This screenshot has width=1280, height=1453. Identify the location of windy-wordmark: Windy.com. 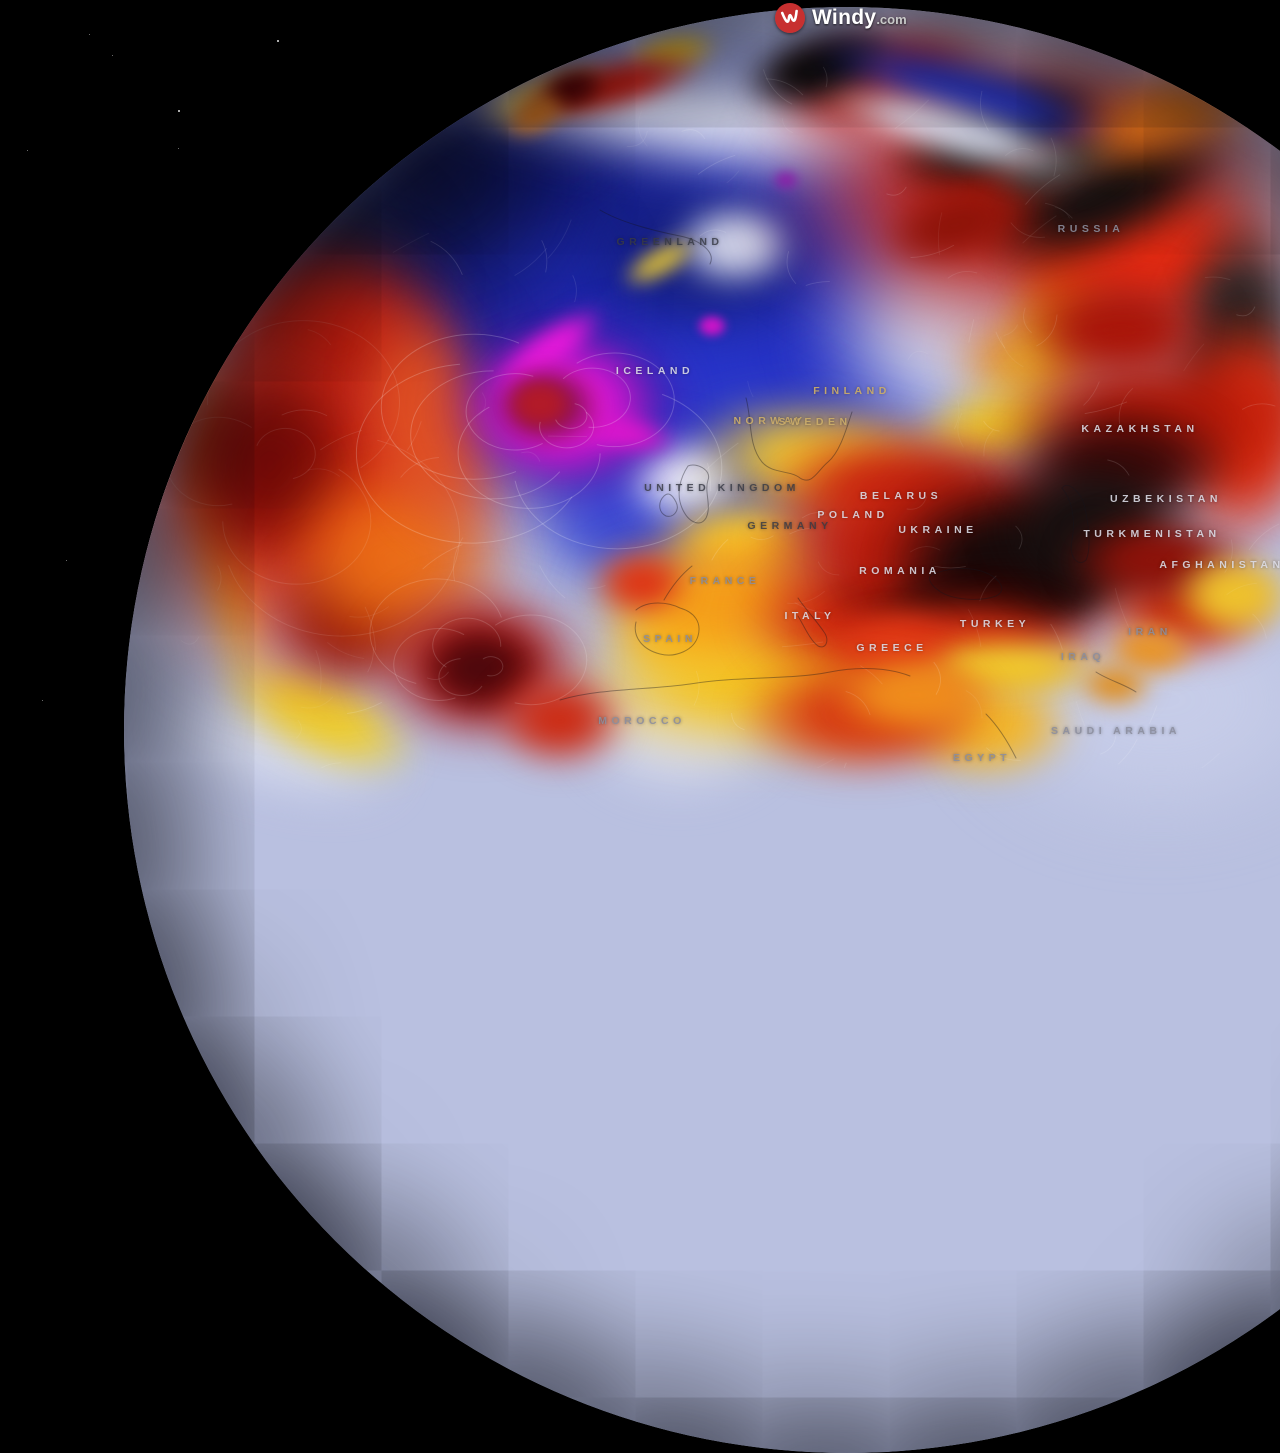
(859, 18).